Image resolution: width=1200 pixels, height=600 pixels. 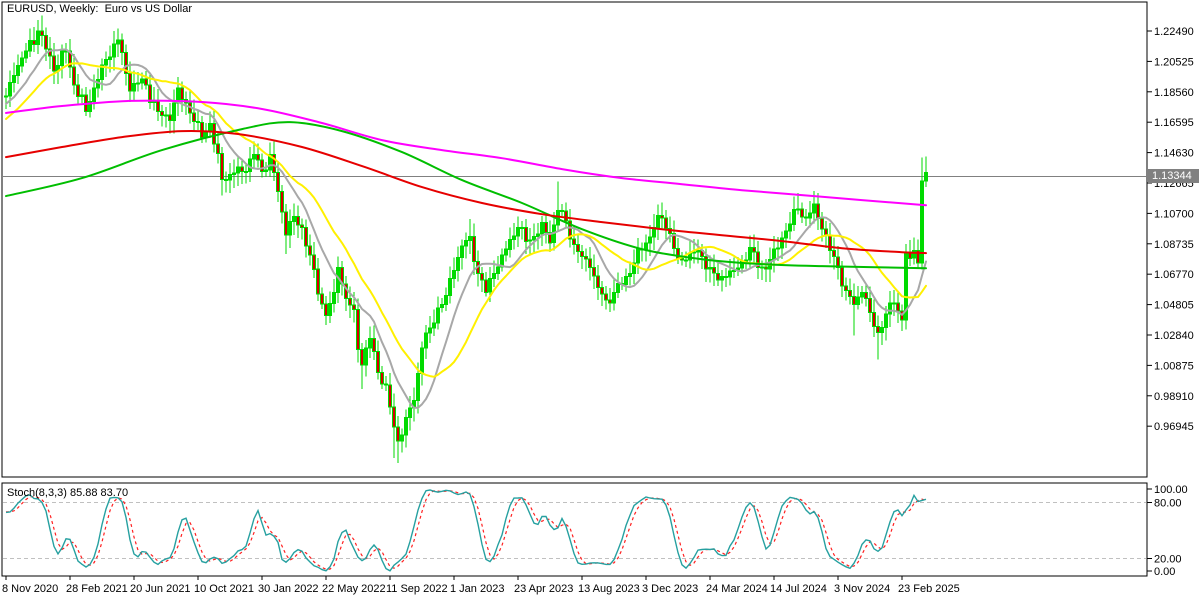 I want to click on price-tick-label: 1.02840, so click(x=1174, y=336).